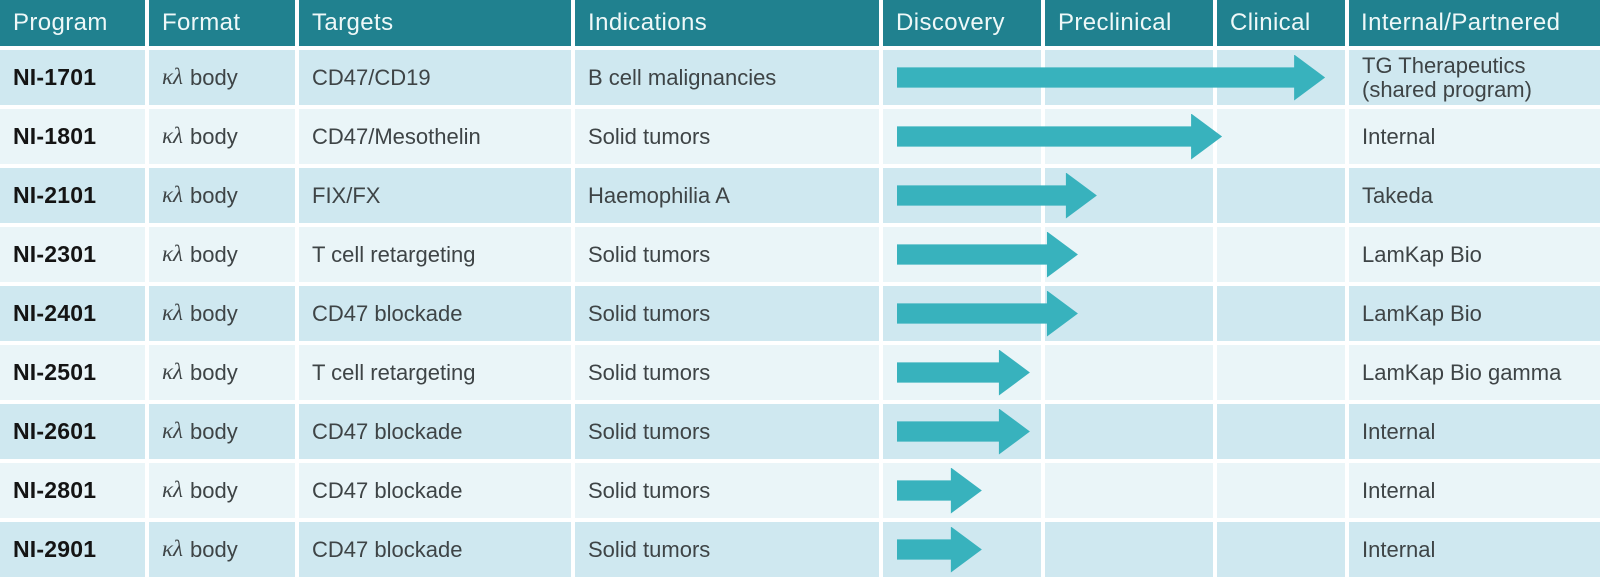  What do you see at coordinates (72, 490) in the screenshot?
I see `program-cell: NI-2801` at bounding box center [72, 490].